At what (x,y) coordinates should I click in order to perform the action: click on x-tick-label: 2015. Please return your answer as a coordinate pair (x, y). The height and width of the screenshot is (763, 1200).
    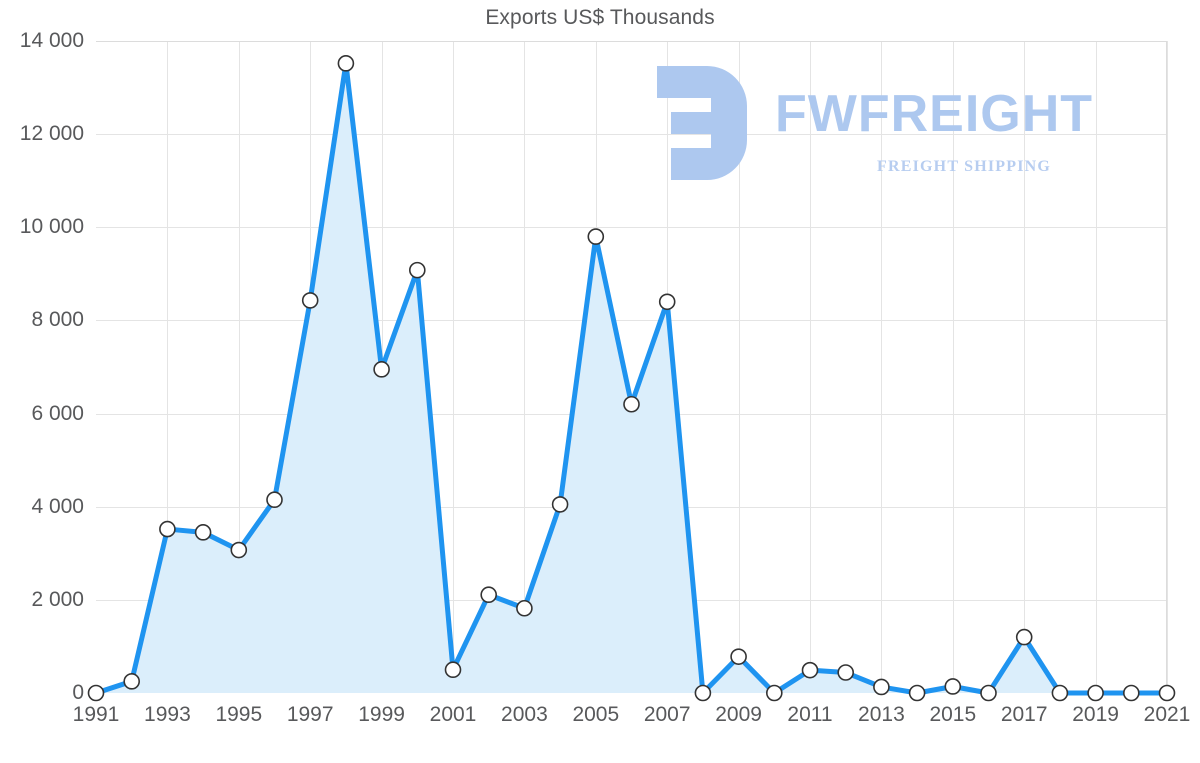
    Looking at the image, I should click on (953, 714).